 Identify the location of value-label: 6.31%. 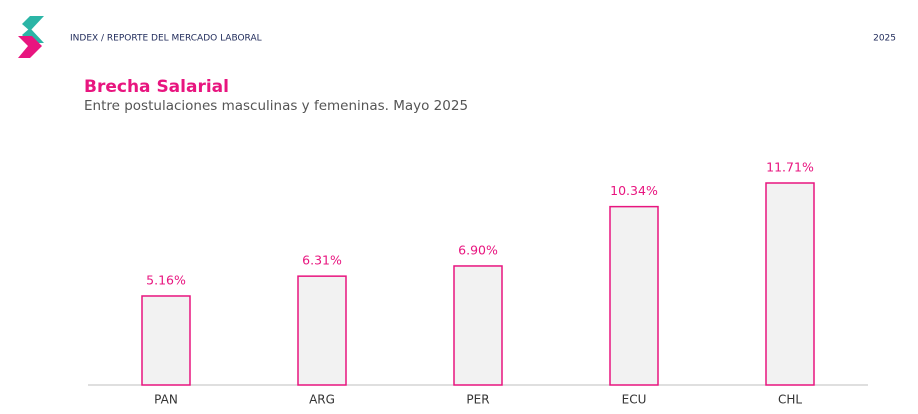
(322, 260).